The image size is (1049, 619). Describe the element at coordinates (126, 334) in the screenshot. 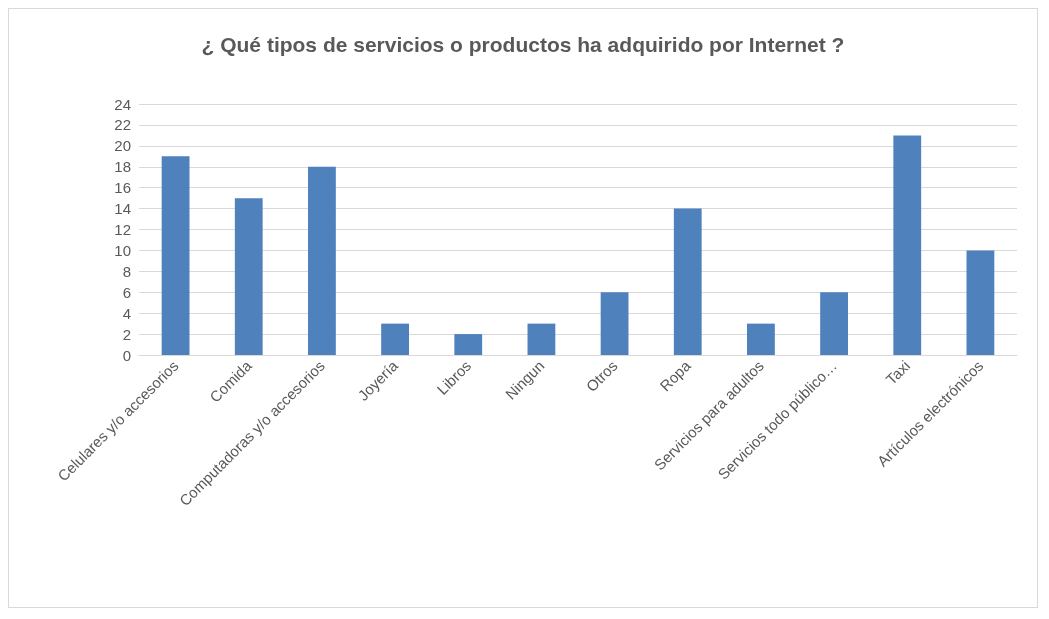

I see `y-tick-label: 2` at that location.